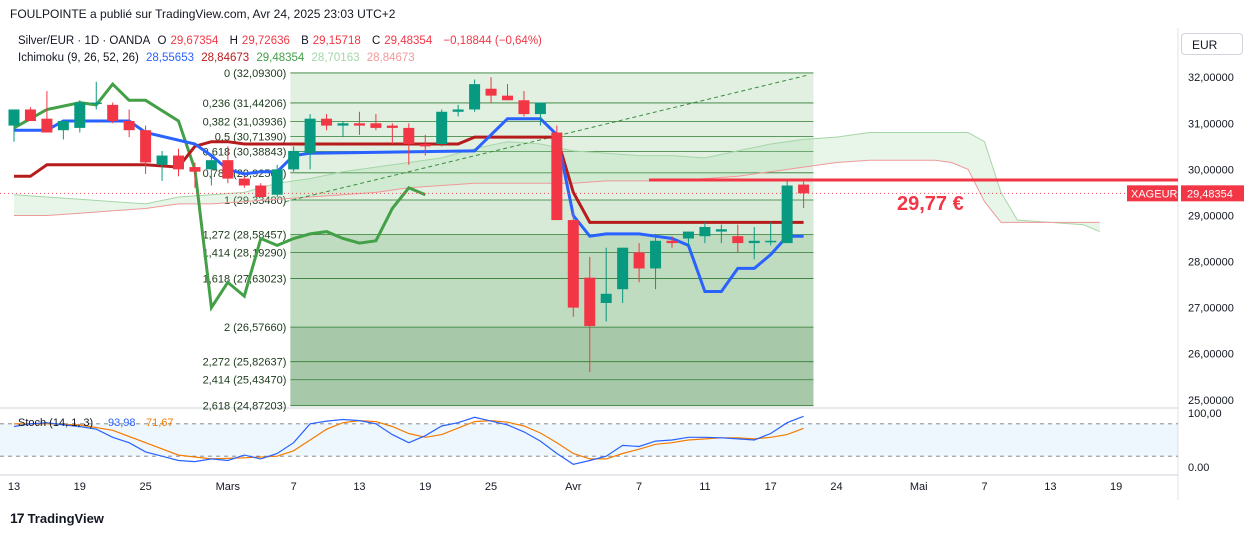  Describe the element at coordinates (1211, 355) in the screenshot. I see `price-tick-label: 26,00000` at that location.